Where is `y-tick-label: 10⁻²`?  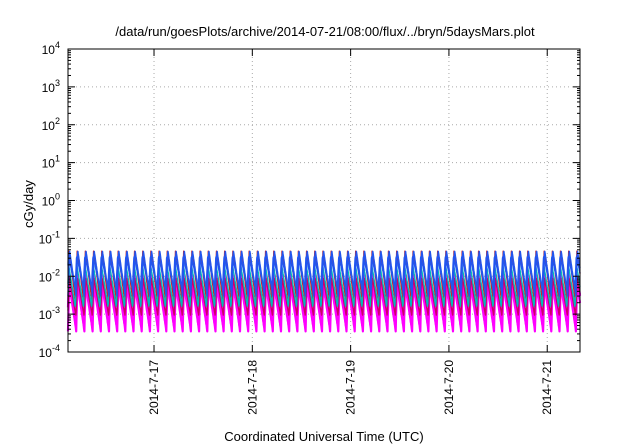 y-tick-label: 10⁻² is located at coordinates (49, 275).